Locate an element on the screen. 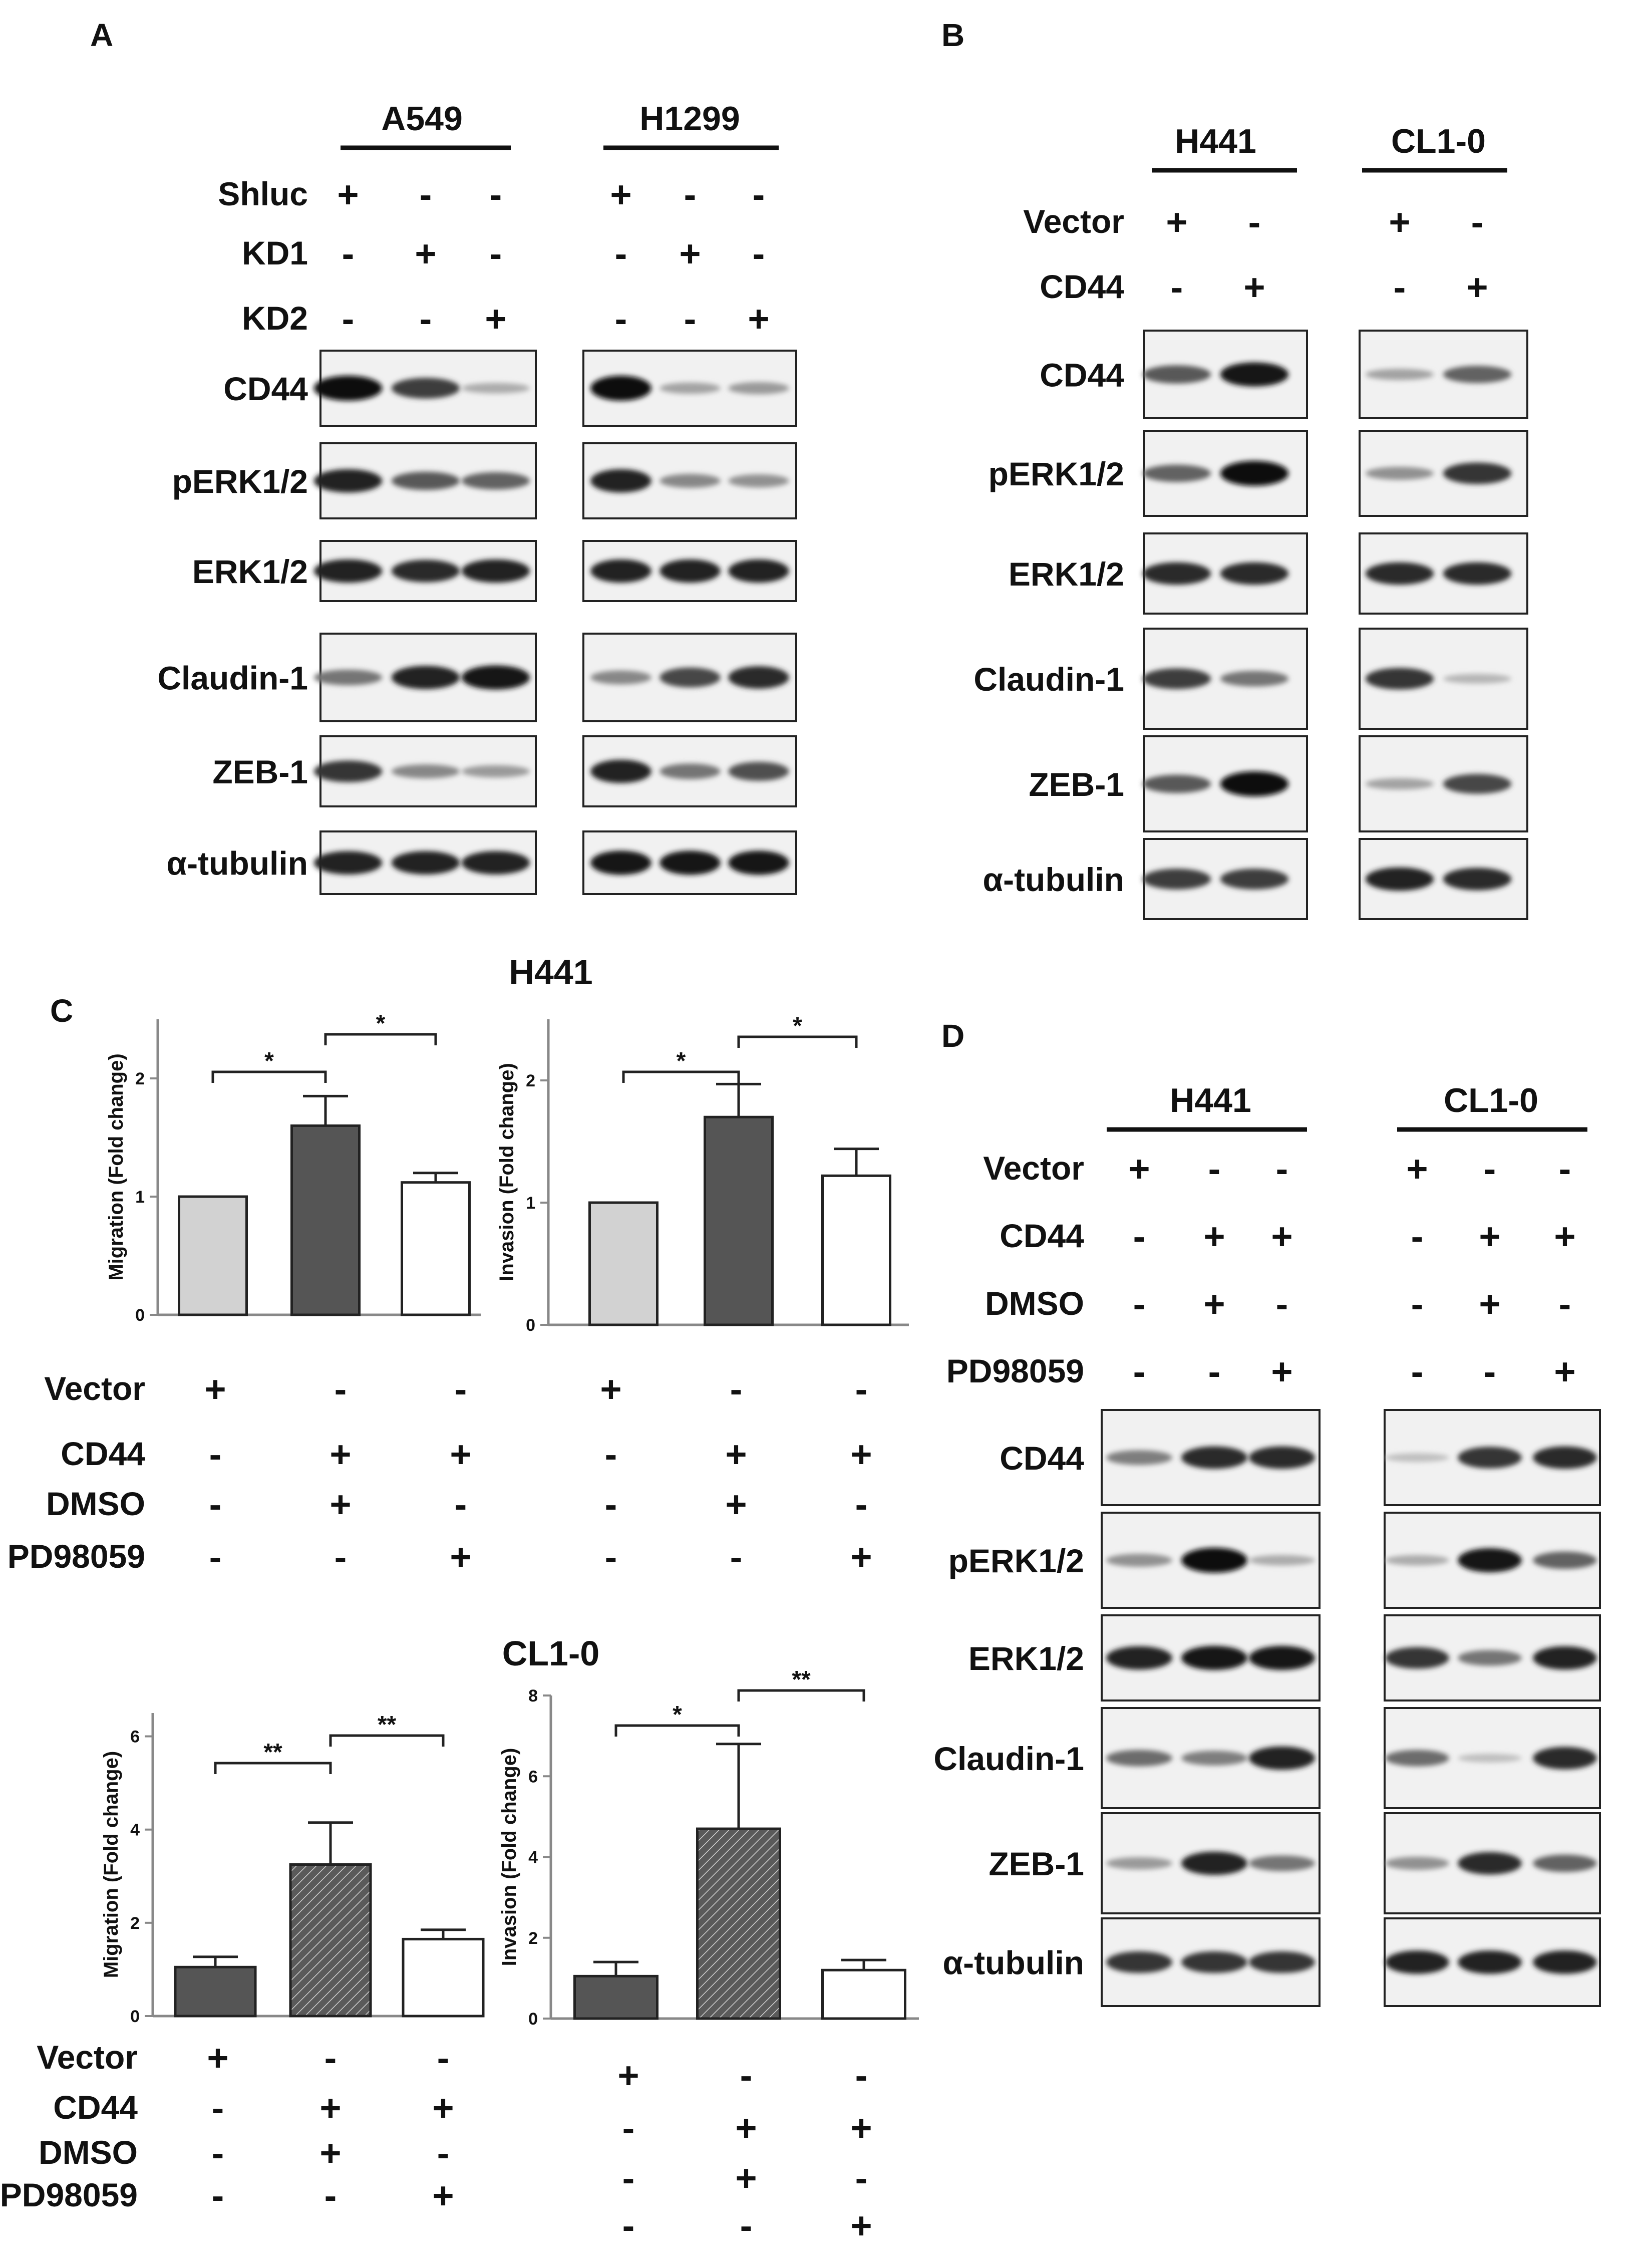 The height and width of the screenshot is (2268, 1639). condition-label-b-vector: Vector is located at coordinates (1074, 221).